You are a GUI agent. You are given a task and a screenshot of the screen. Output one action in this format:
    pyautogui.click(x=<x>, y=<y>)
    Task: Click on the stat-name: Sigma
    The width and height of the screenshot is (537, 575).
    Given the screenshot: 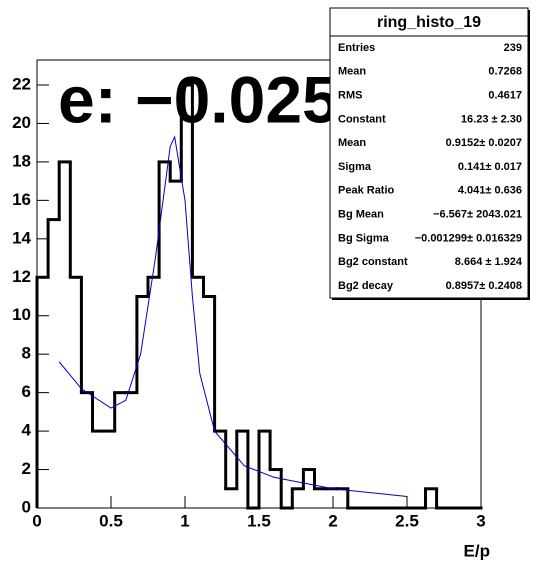 What is the action you would take?
    pyautogui.click(x=355, y=167)
    